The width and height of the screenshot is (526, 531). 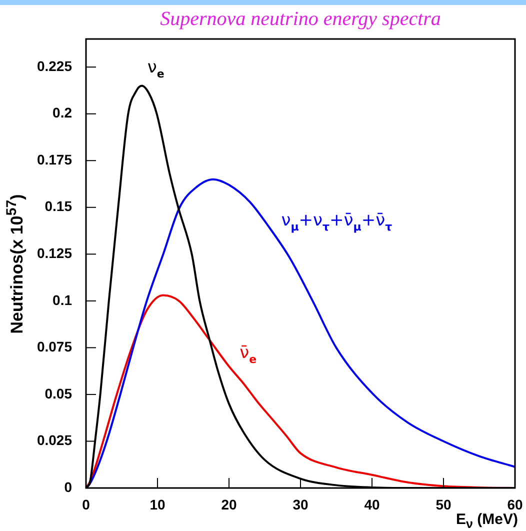 What do you see at coordinates (58, 206) in the screenshot?
I see `y-tick-label: 0.15` at bounding box center [58, 206].